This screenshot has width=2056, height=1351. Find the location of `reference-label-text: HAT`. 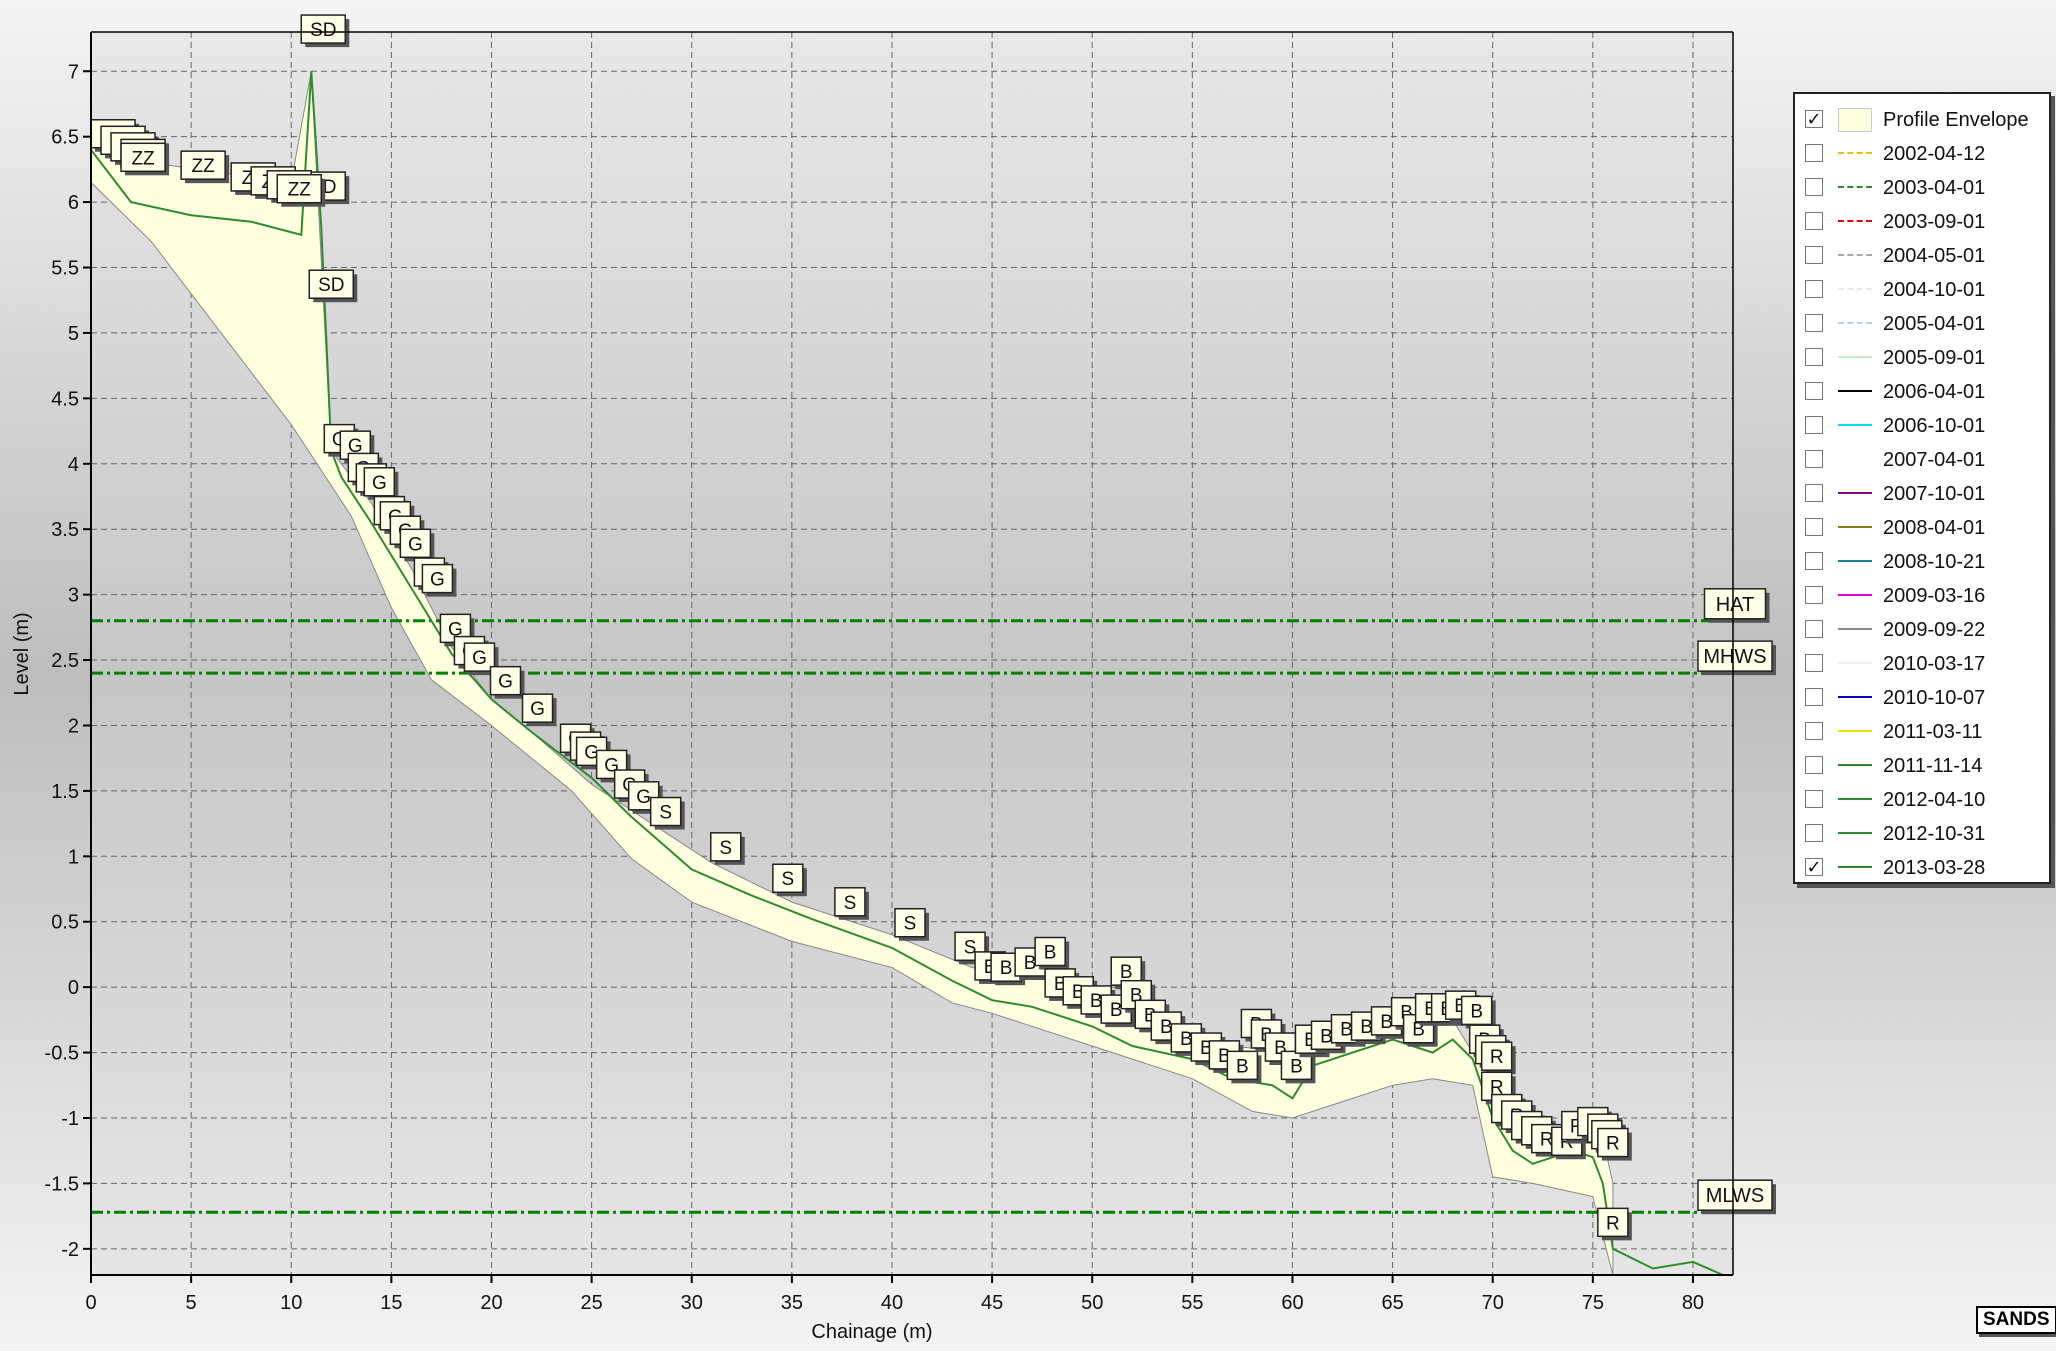

reference-label-text: HAT is located at coordinates (1735, 605).